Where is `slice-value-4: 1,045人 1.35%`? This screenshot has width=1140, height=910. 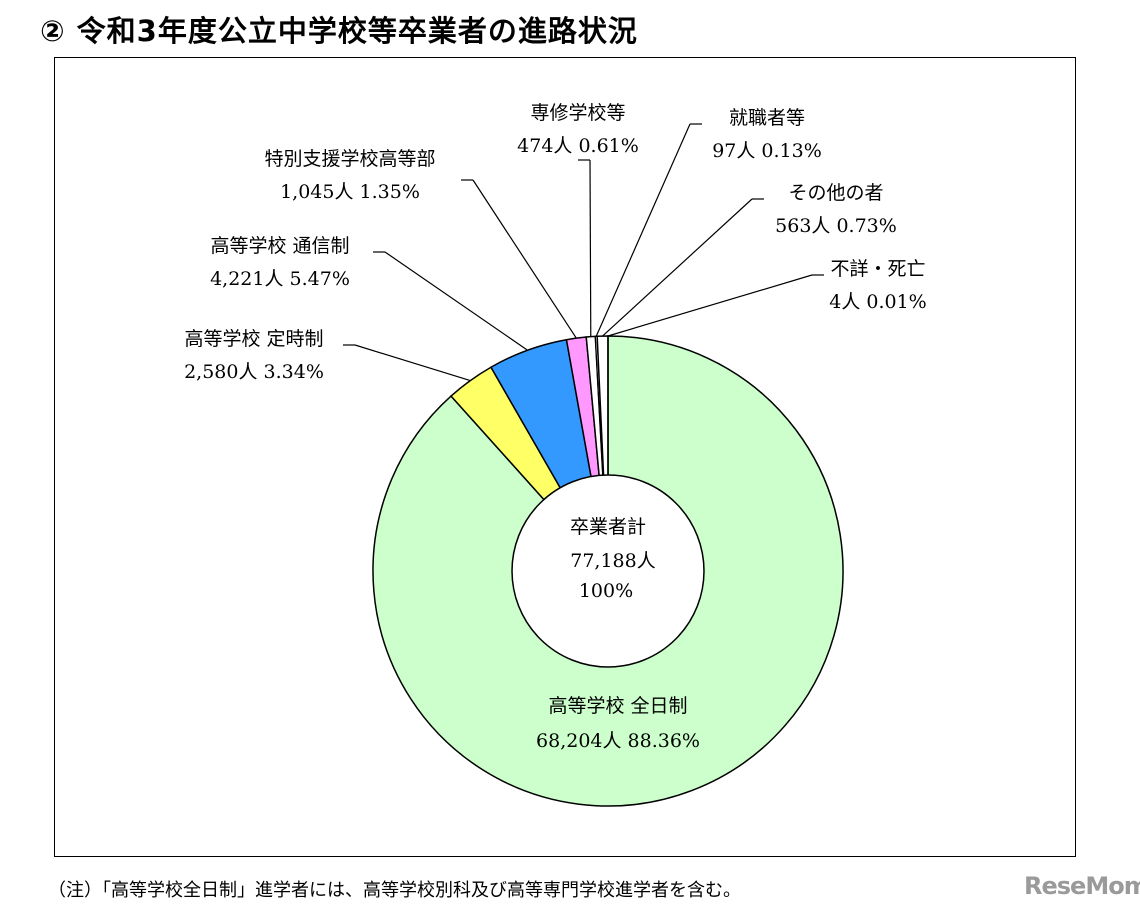
slice-value-4: 1,045人 1.35% is located at coordinates (350, 192).